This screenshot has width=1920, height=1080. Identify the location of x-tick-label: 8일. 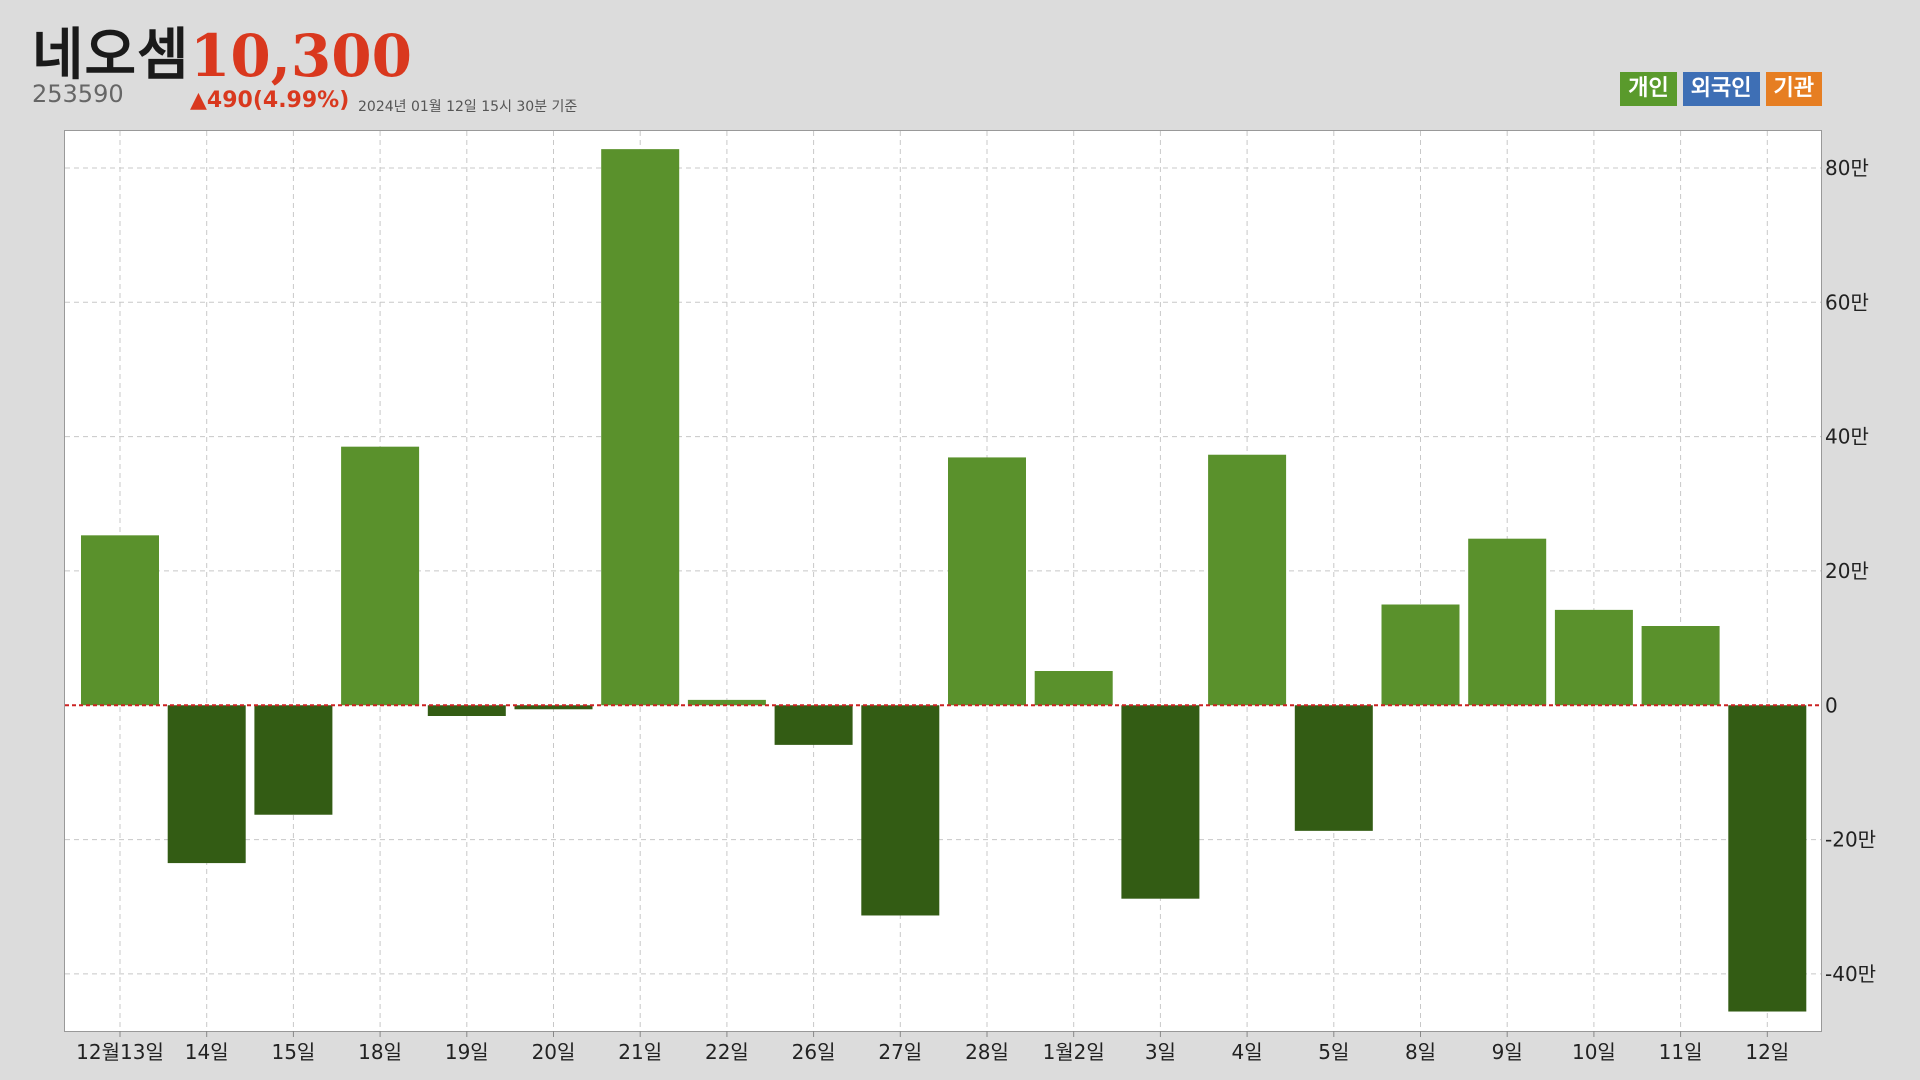
(1420, 1052).